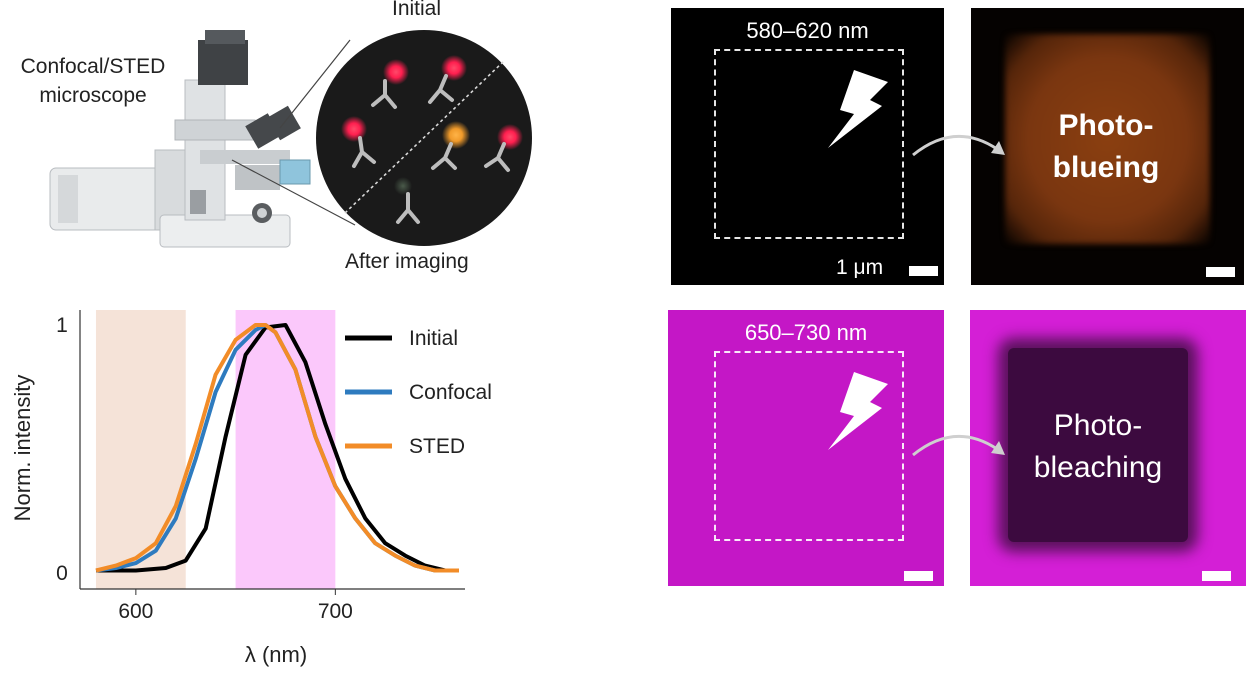 The width and height of the screenshot is (1251, 675). I want to click on series-line-initial, so click(277, 448).